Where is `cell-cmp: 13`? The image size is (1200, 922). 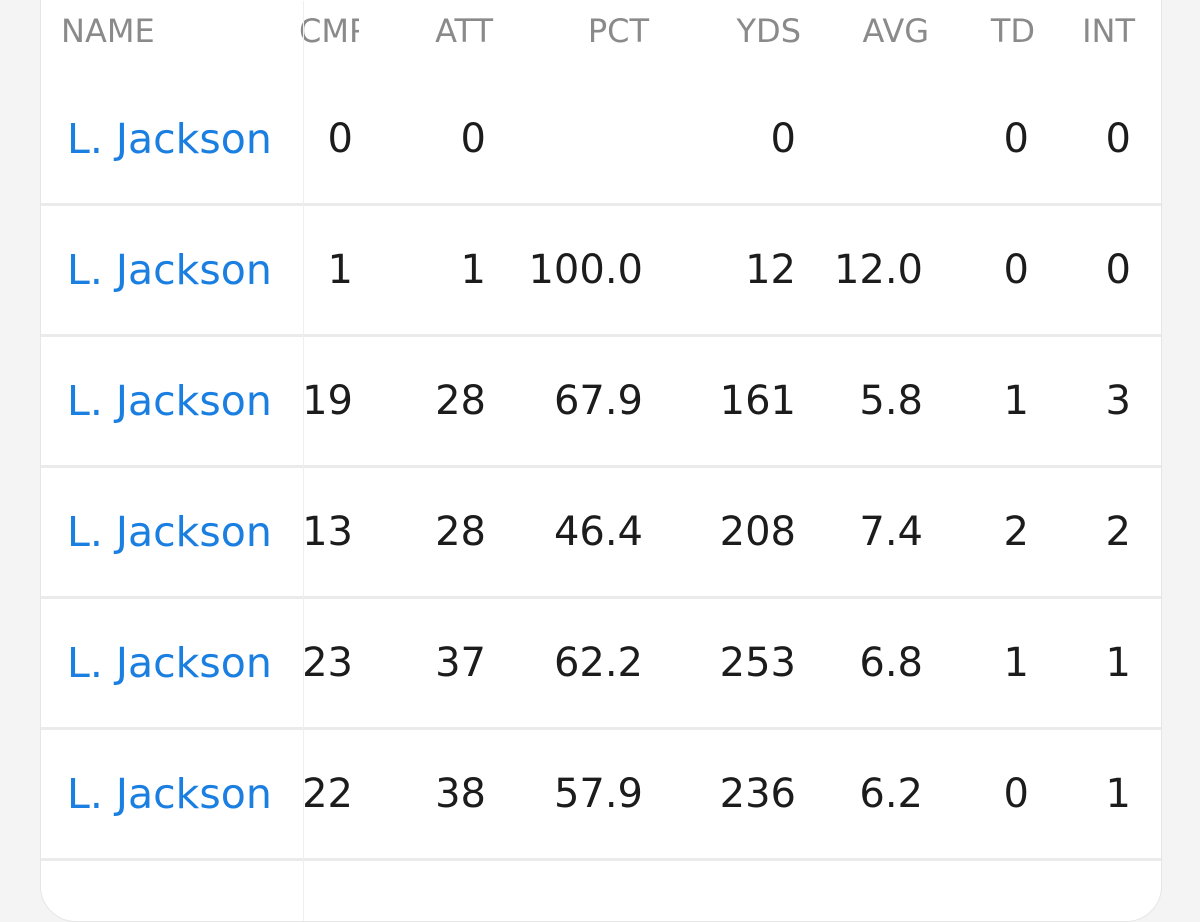
cell-cmp: 13 is located at coordinates (327, 532).